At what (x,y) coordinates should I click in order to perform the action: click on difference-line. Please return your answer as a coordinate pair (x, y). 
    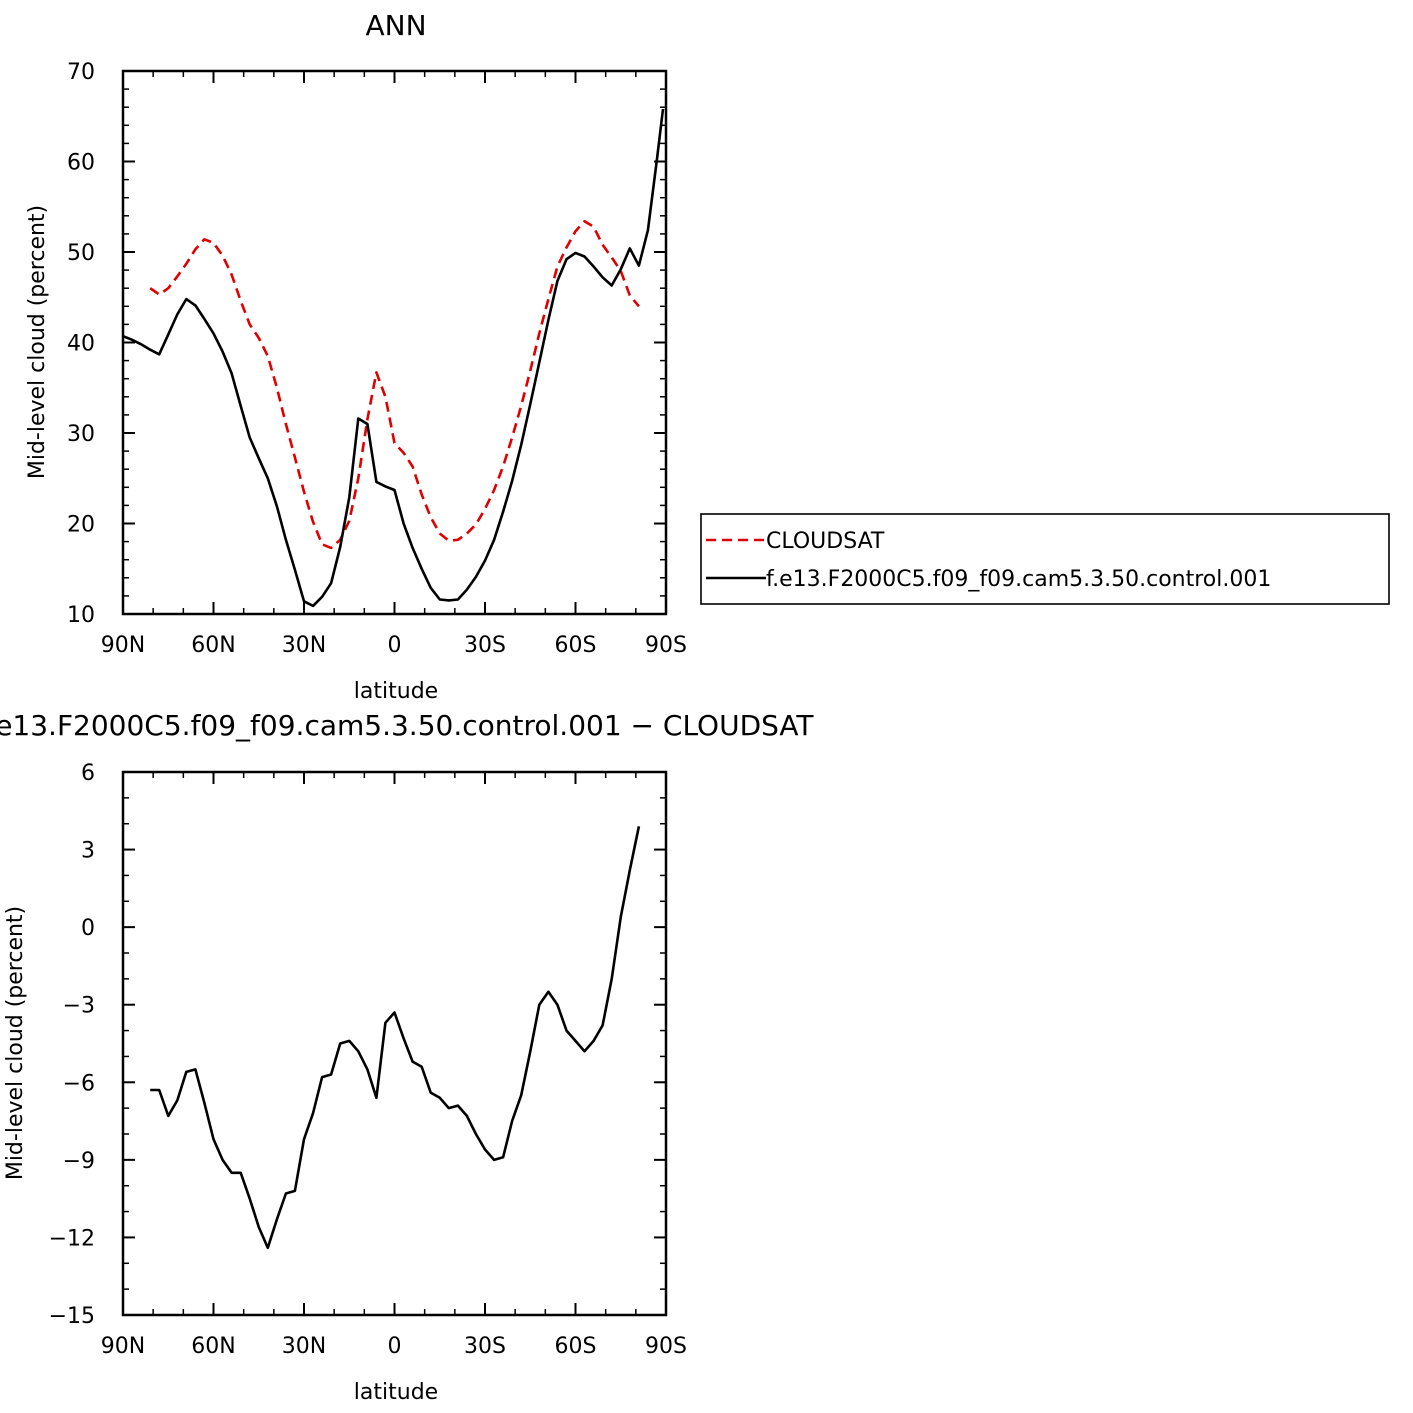
    Looking at the image, I should click on (395, 1038).